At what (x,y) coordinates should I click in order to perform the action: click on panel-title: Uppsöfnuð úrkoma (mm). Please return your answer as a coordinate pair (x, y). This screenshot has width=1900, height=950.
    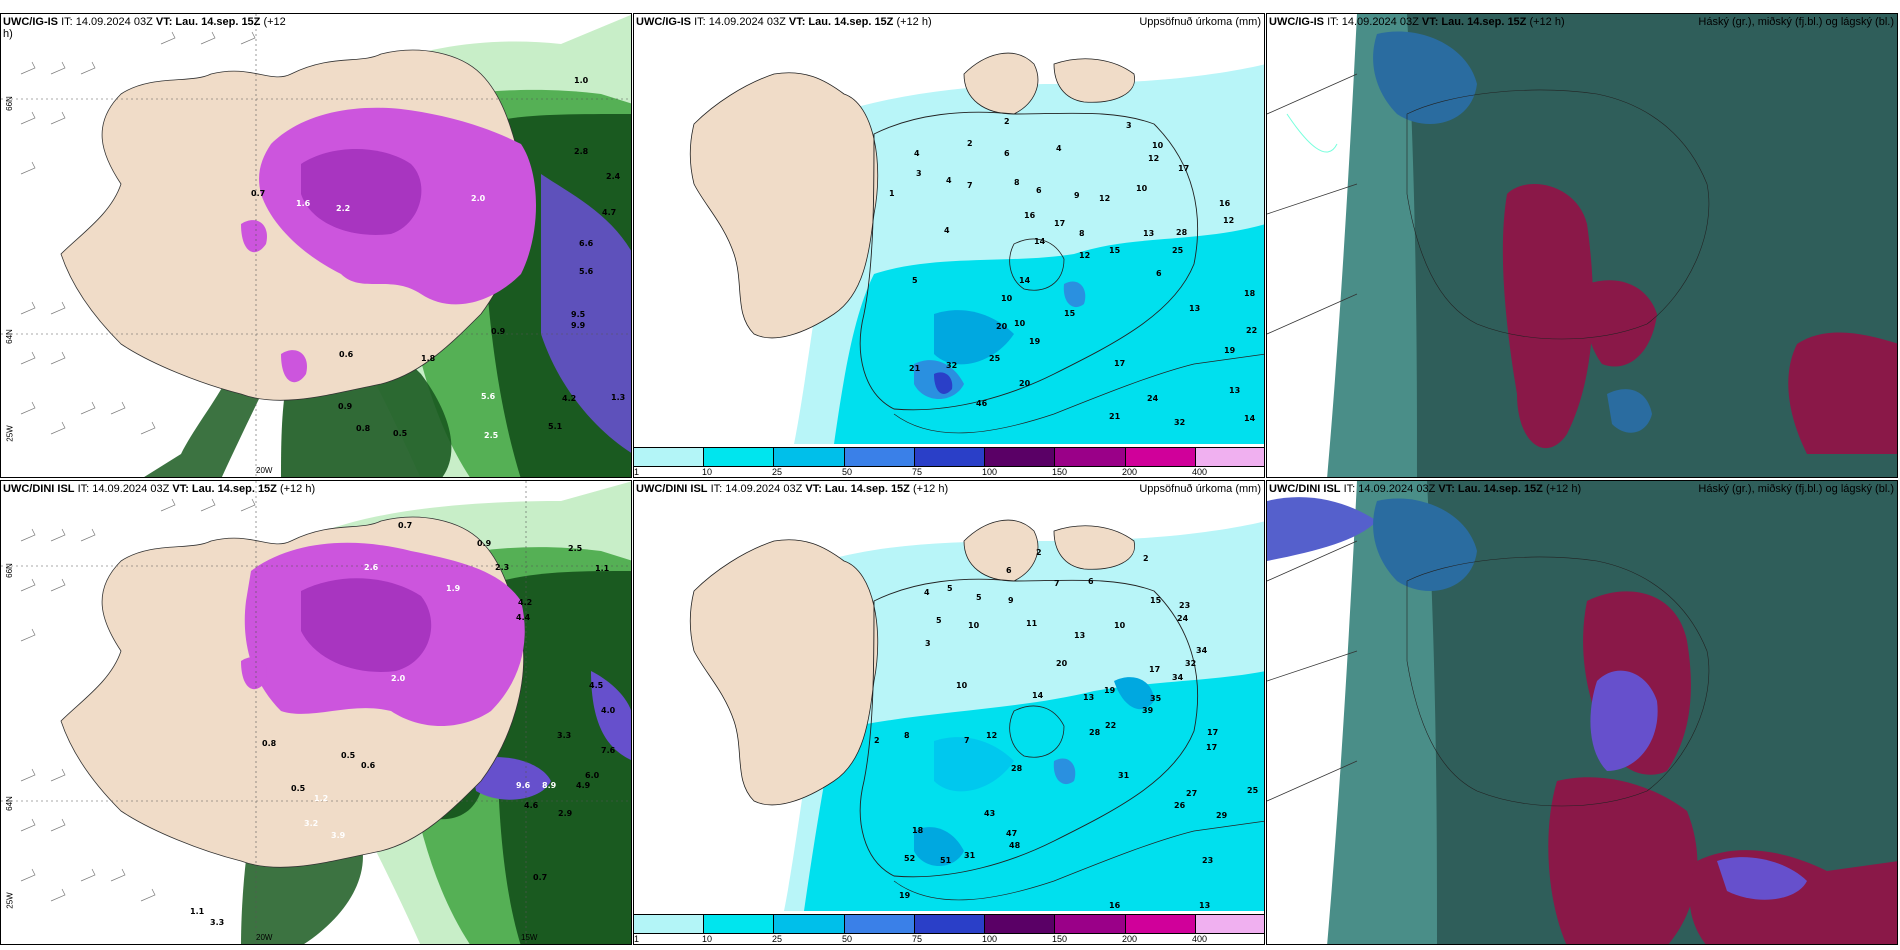
    Looking at the image, I should click on (1200, 22).